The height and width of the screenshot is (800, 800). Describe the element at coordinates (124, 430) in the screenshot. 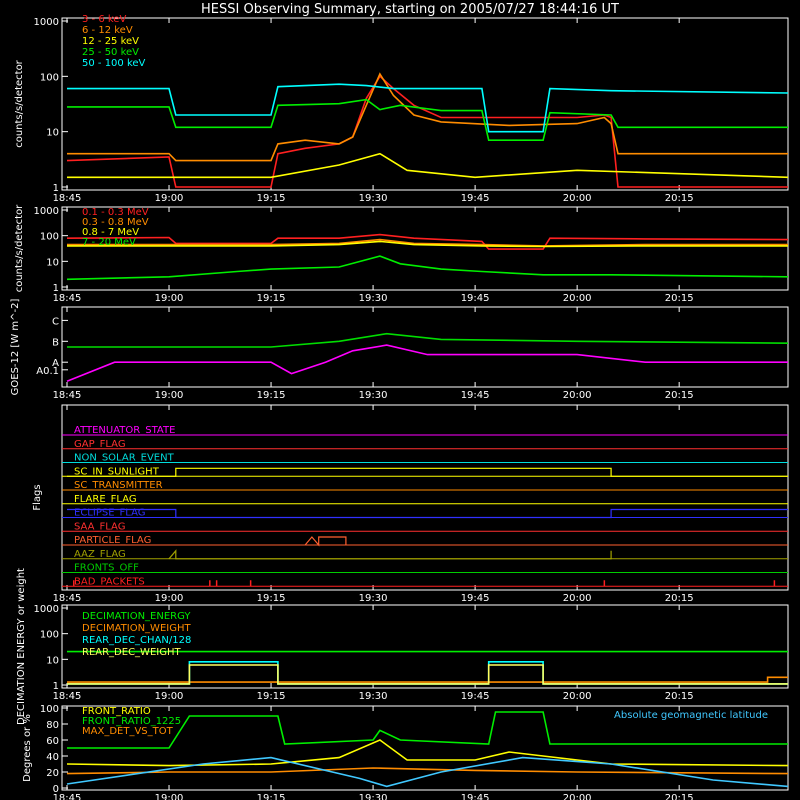

I see `flag-label: ATTENUATOR_STATE` at that location.